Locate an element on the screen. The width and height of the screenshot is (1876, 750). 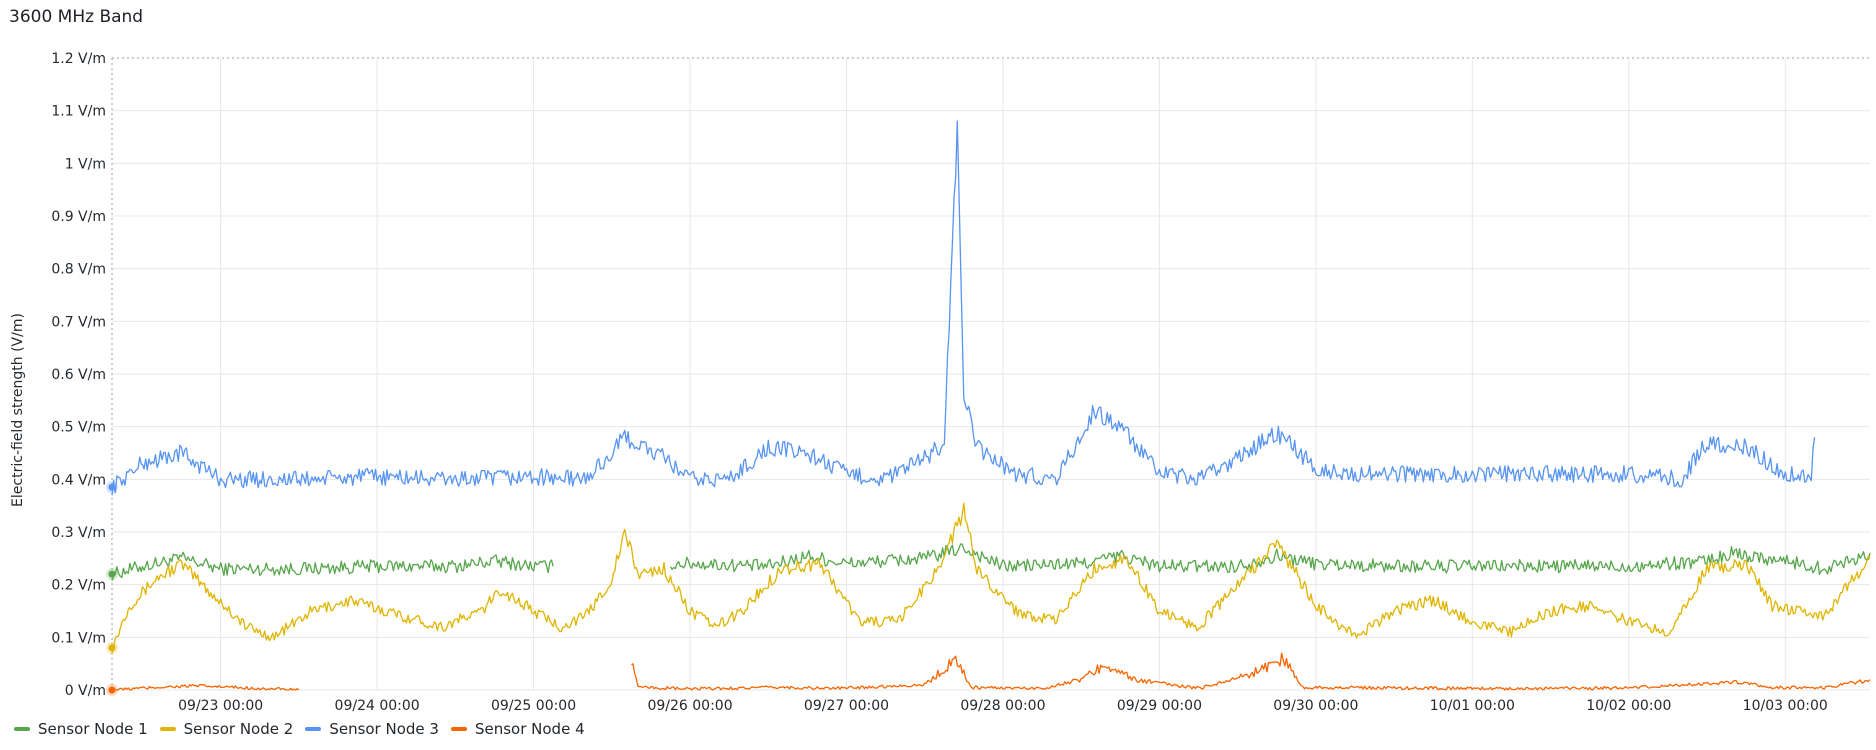
legend-label: Sensor Node 4 is located at coordinates (529, 729).